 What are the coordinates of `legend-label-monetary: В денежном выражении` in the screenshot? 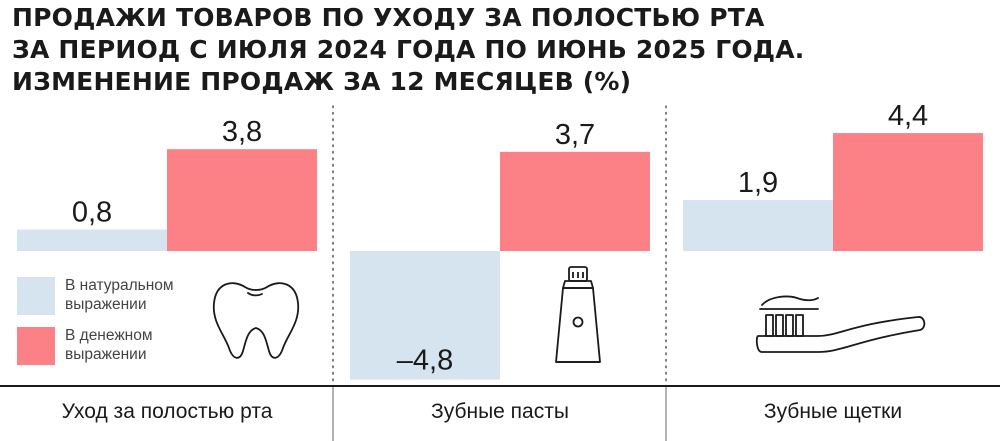 It's located at (109, 345).